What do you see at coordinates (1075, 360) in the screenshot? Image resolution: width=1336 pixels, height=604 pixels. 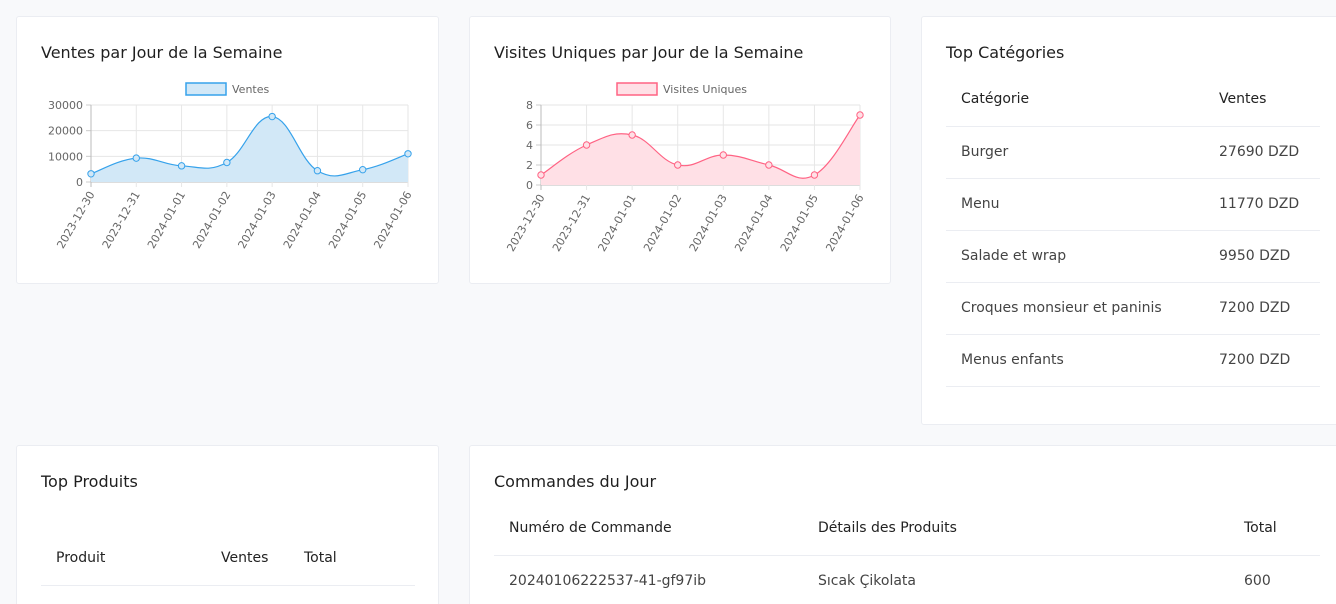 I see `category-cell: Menus enfants` at bounding box center [1075, 360].